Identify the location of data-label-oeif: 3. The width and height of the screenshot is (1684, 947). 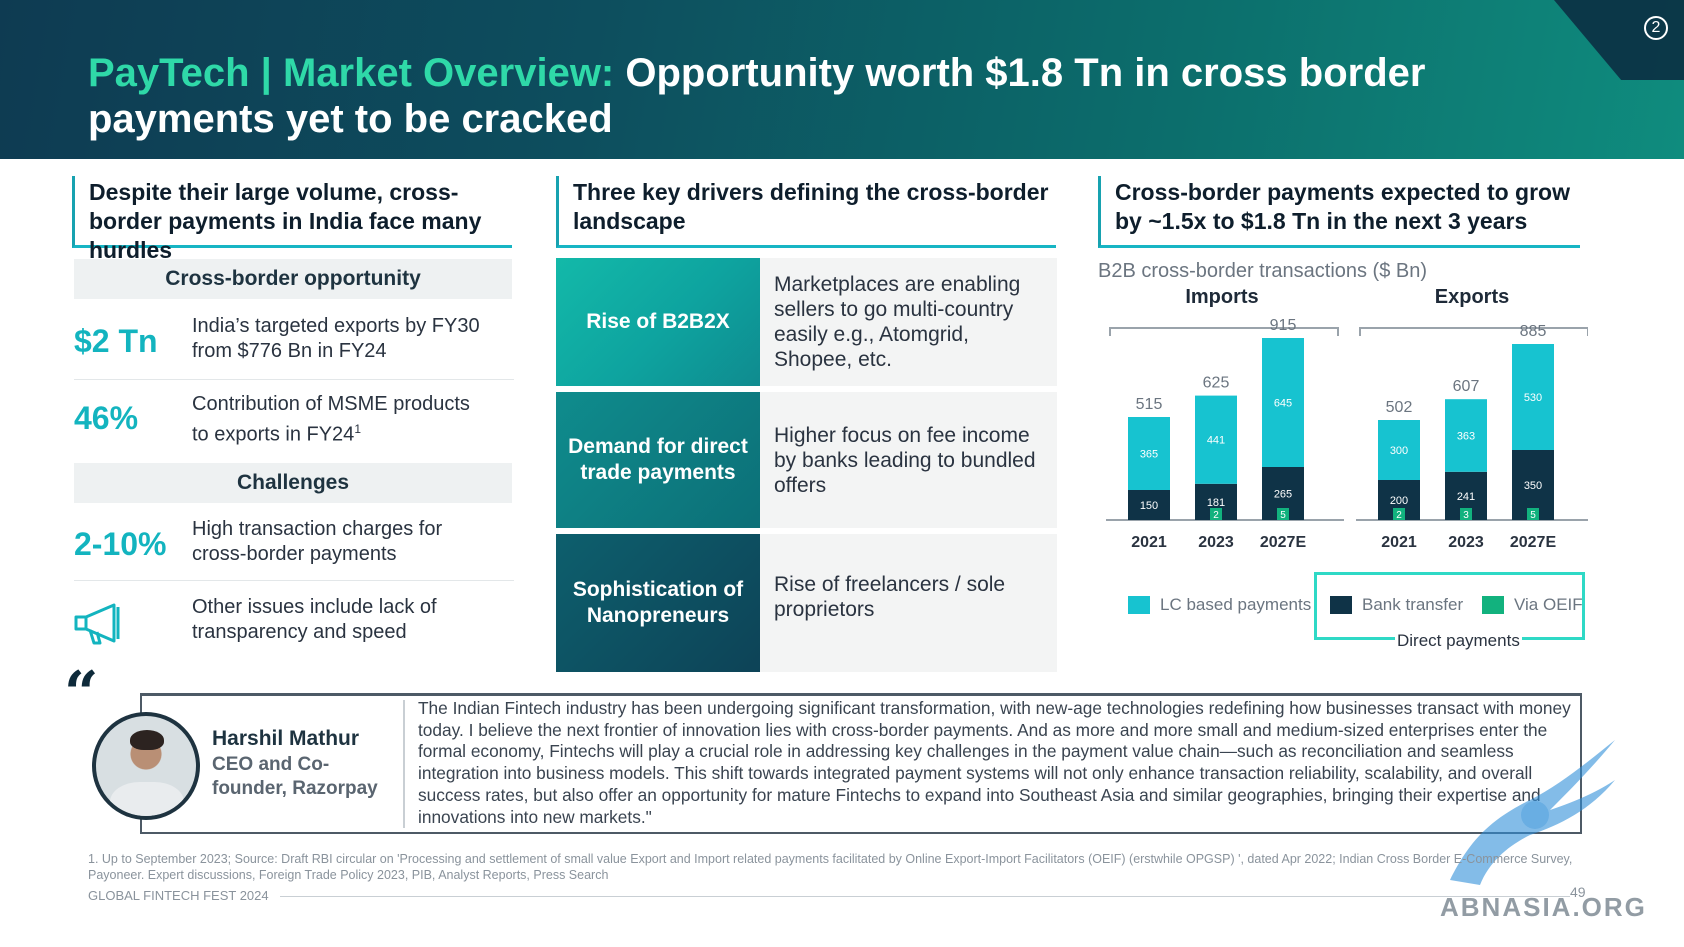
(1466, 515).